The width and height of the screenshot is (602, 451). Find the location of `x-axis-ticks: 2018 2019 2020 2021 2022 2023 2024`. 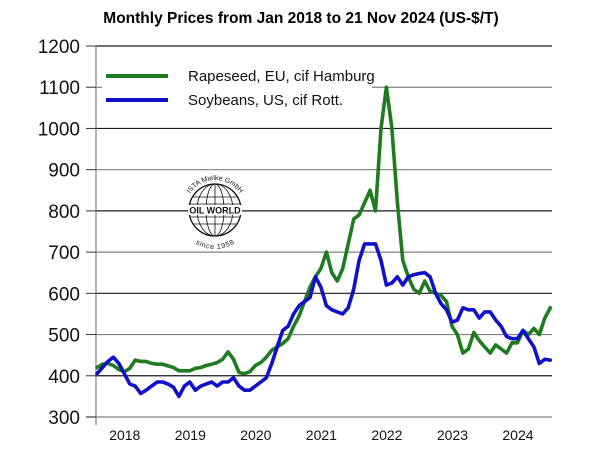

x-axis-ticks: 2018 2019 2020 2021 2022 2023 2024 is located at coordinates (321, 435).